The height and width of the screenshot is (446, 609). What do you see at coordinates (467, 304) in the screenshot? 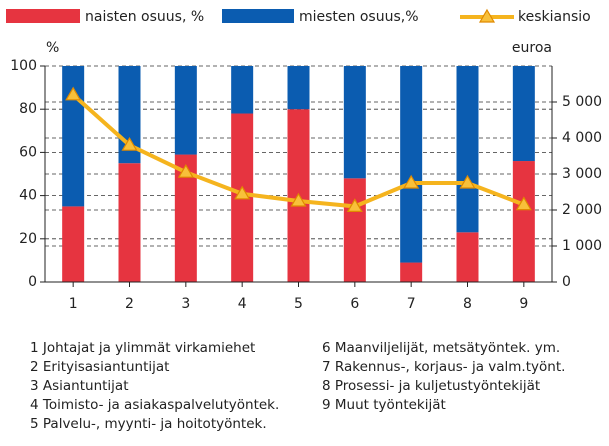
I see `x-tick-label: 8` at bounding box center [467, 304].